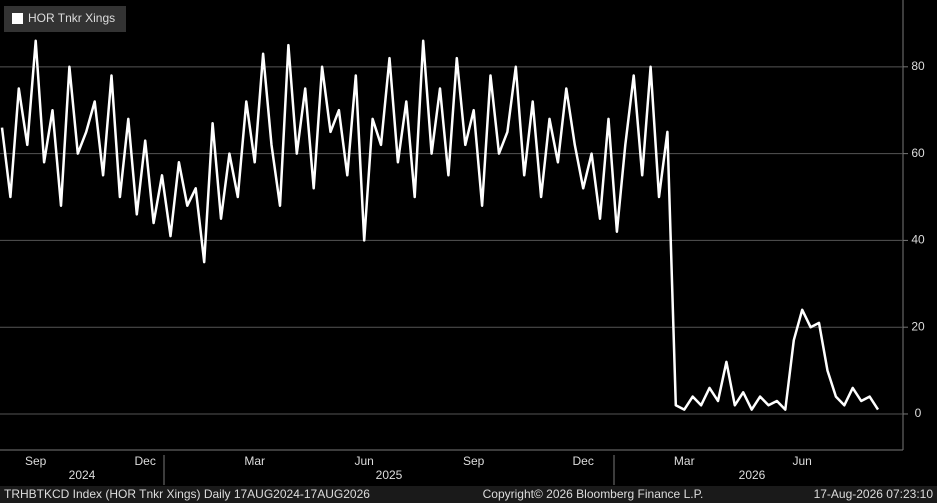  Describe the element at coordinates (17, 18) in the screenshot. I see `legend-swatch` at that location.